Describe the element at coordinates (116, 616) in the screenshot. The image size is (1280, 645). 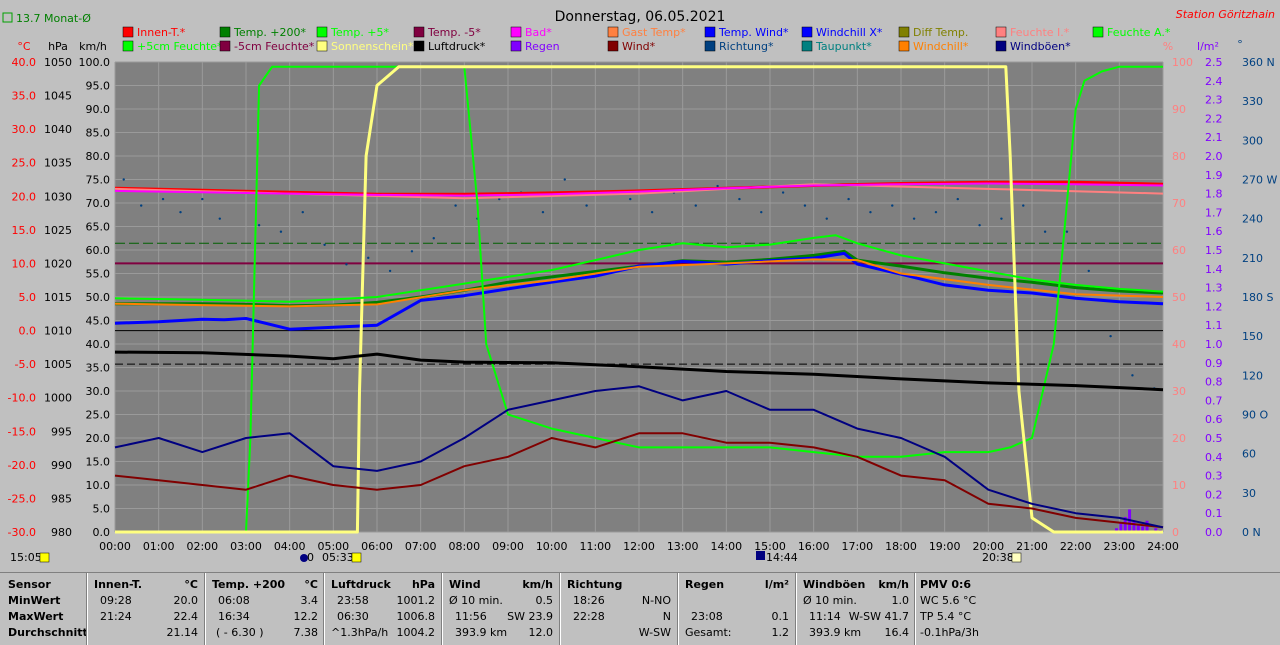
I see `stats-innen-max-time: 21:24` at that location.